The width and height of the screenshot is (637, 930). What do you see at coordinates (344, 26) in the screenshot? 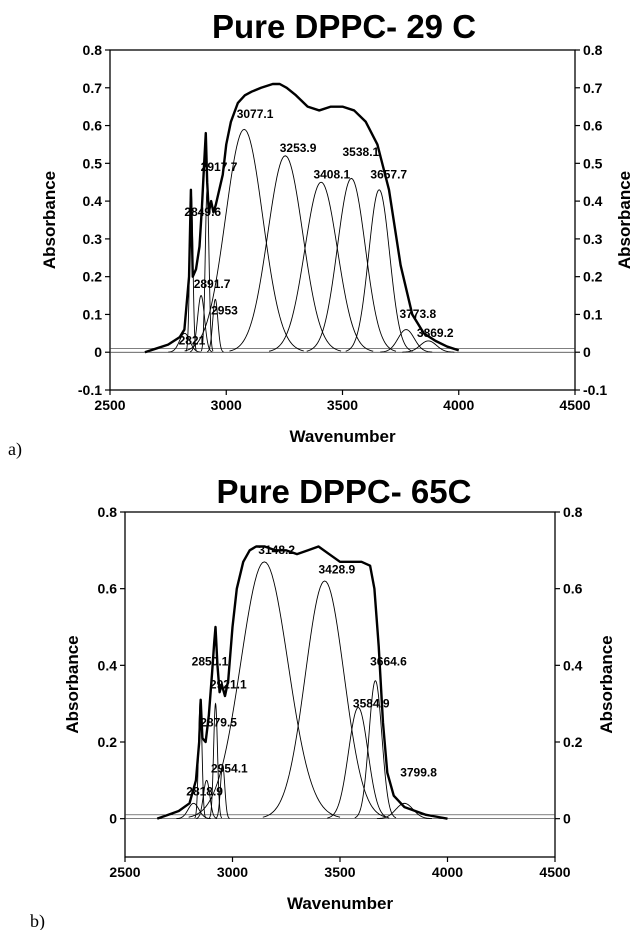
I see `chart-title: Pure DPPC- 29 C` at bounding box center [344, 26].